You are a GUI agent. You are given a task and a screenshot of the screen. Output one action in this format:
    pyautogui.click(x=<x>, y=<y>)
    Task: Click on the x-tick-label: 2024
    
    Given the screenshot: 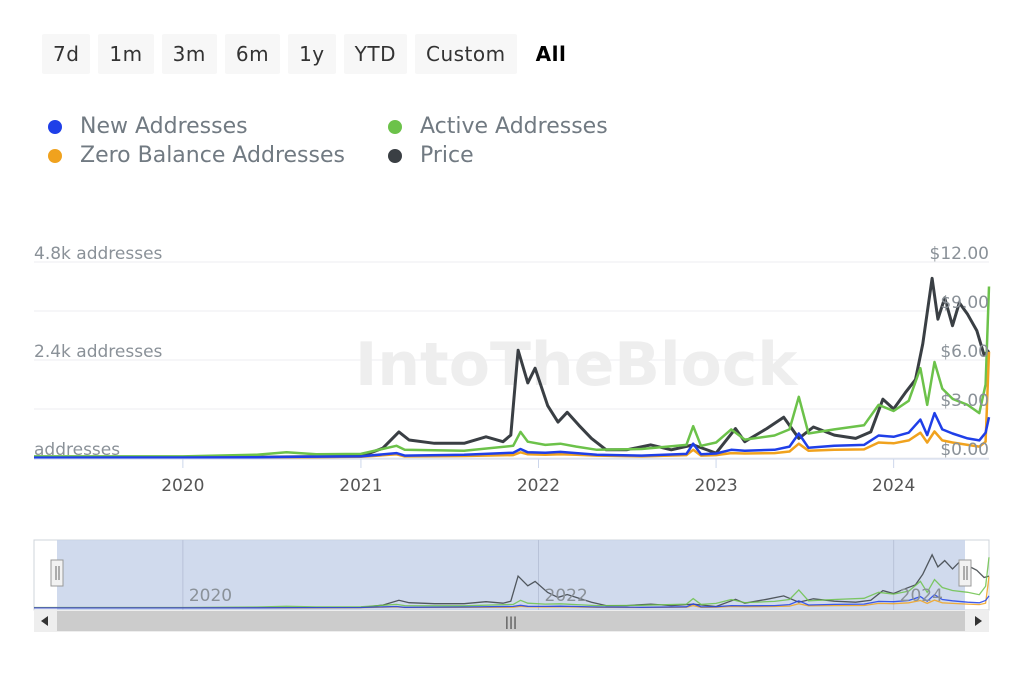 What is the action you would take?
    pyautogui.click(x=893, y=486)
    